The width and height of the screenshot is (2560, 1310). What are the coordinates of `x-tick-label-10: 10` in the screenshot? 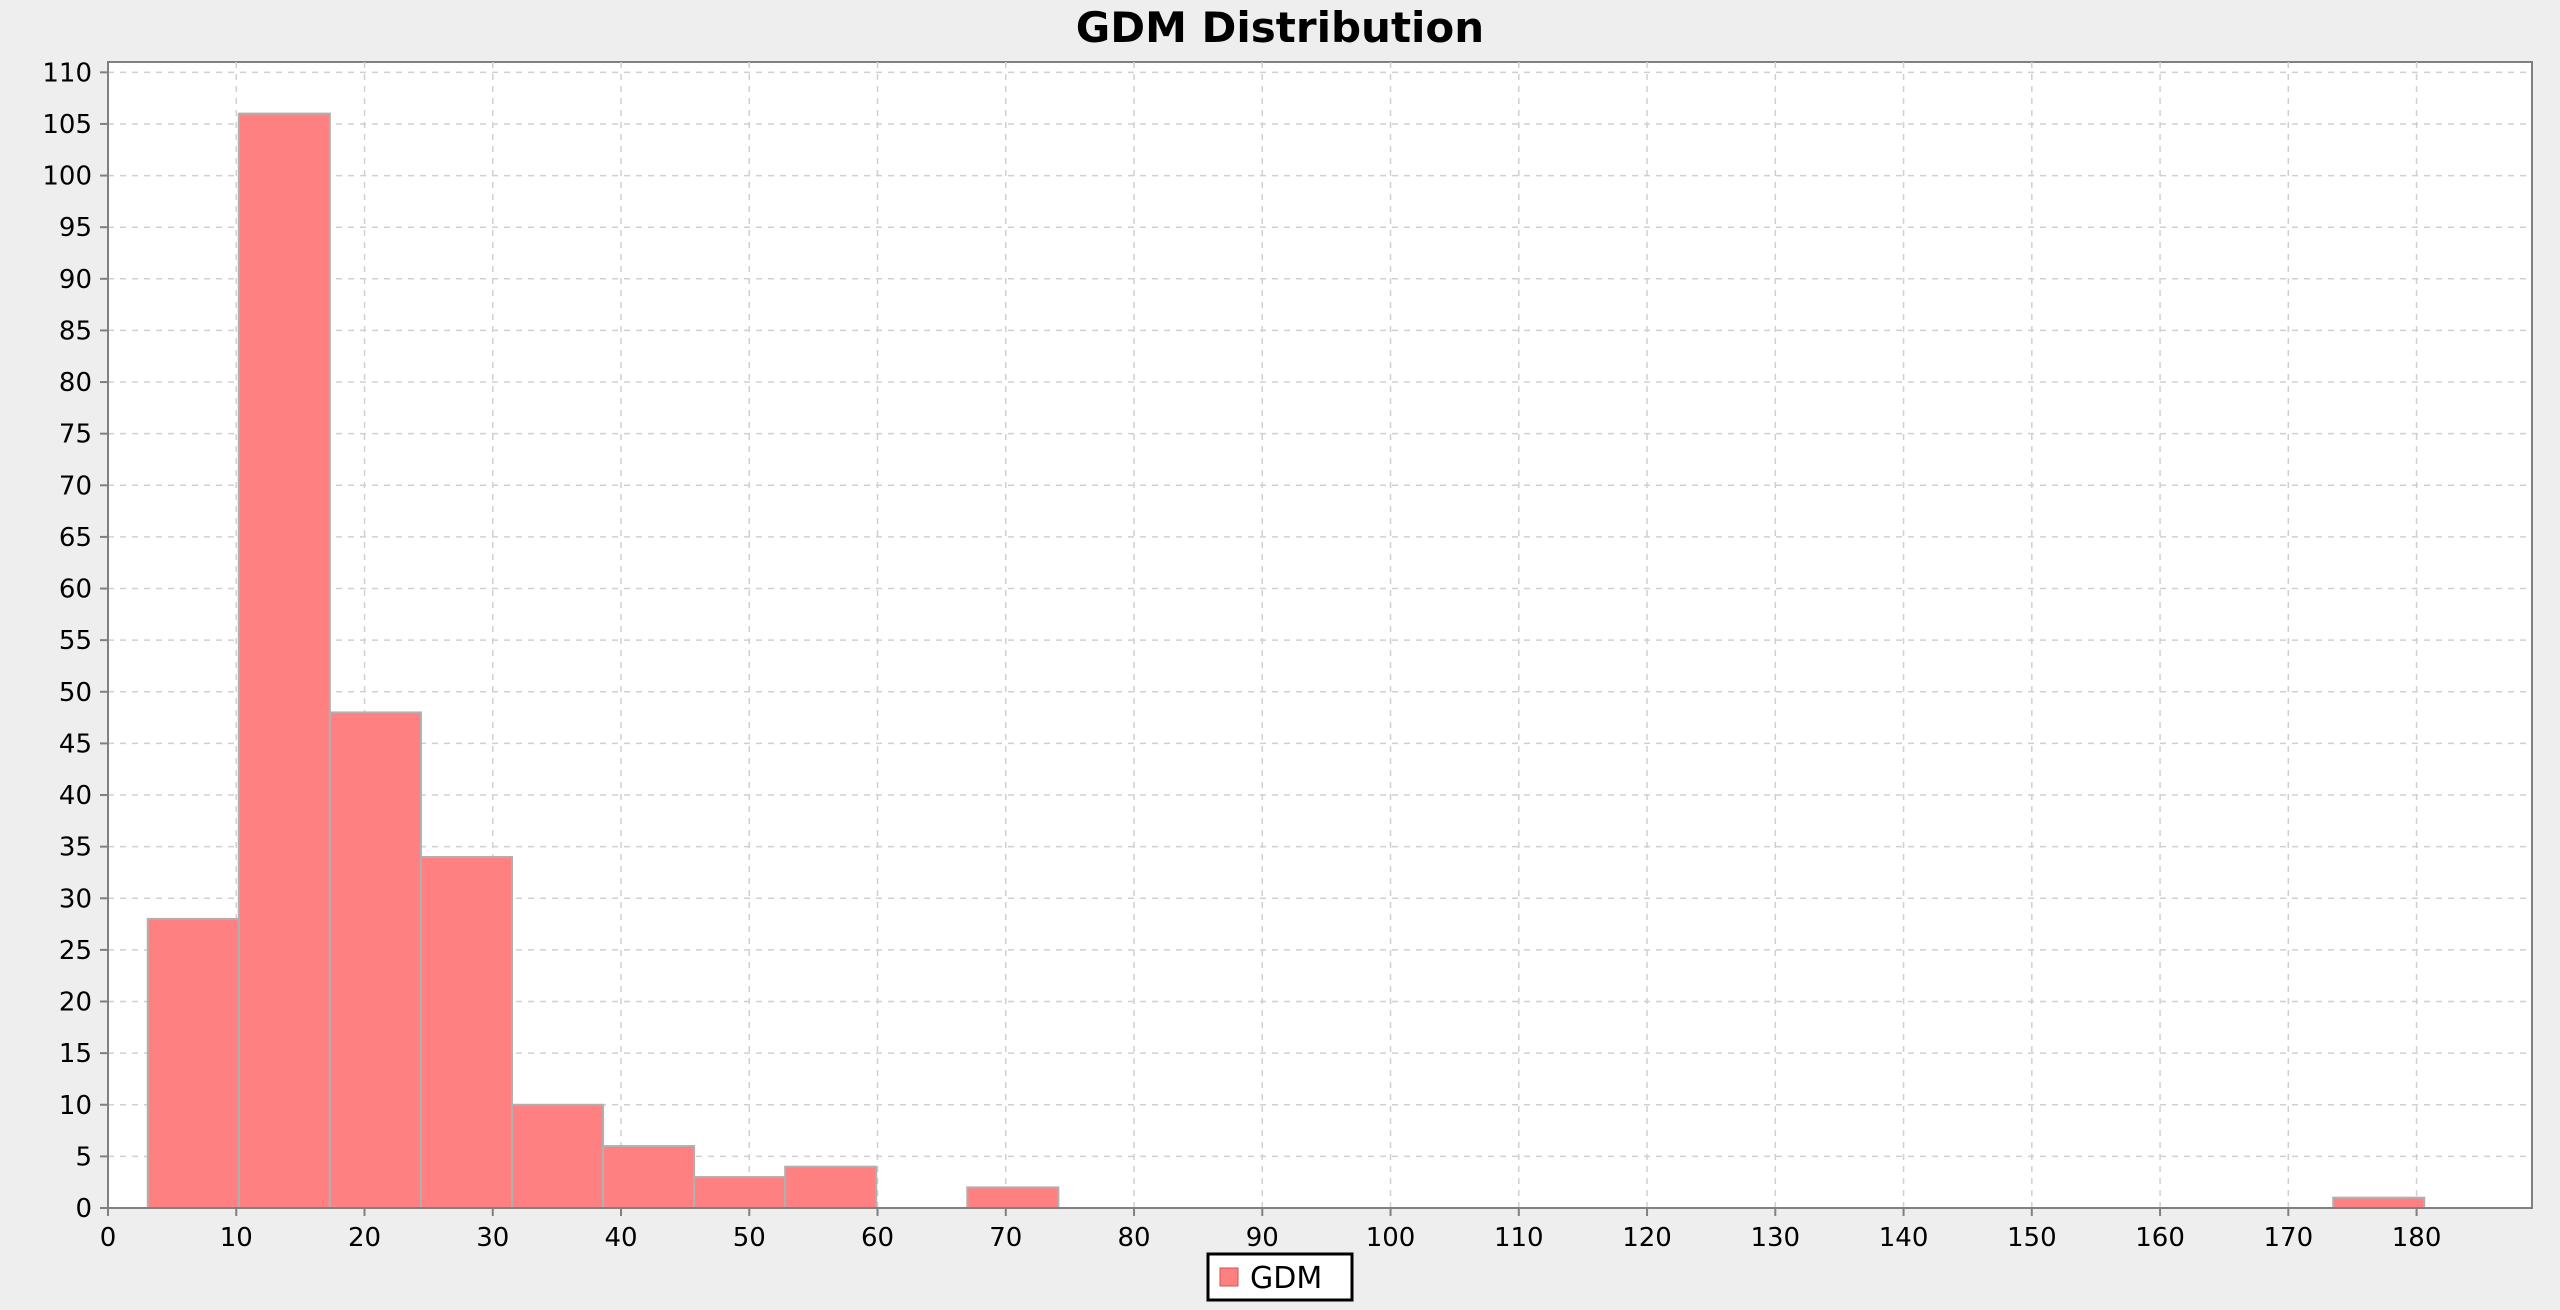 It's located at (236, 1238).